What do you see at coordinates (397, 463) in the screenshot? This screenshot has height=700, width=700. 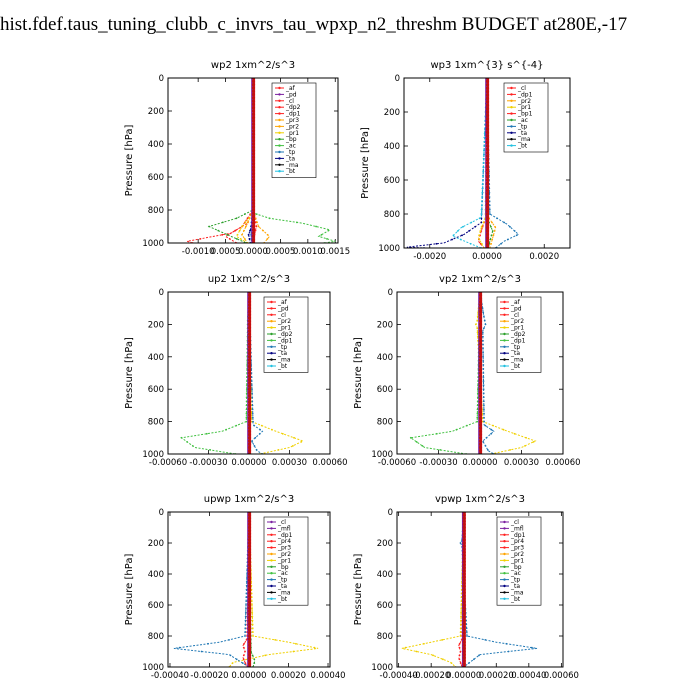 I see `x-tick-label: -0.00060` at bounding box center [397, 463].